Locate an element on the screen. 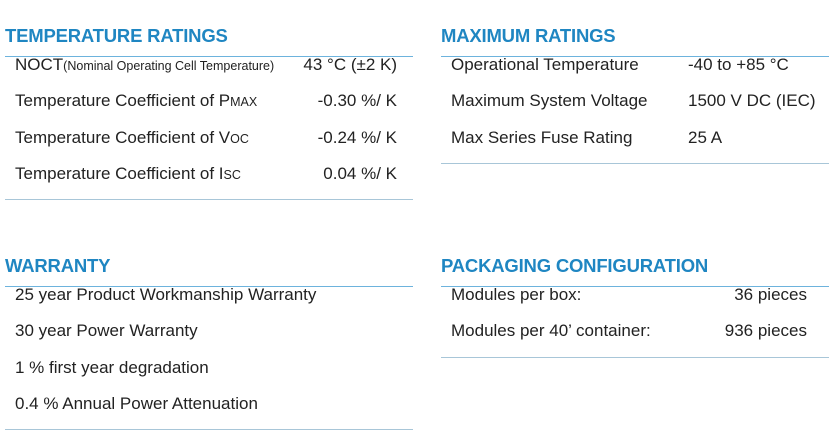  label-text: 25 year Product Workmanship Warranty is located at coordinates (166, 294).